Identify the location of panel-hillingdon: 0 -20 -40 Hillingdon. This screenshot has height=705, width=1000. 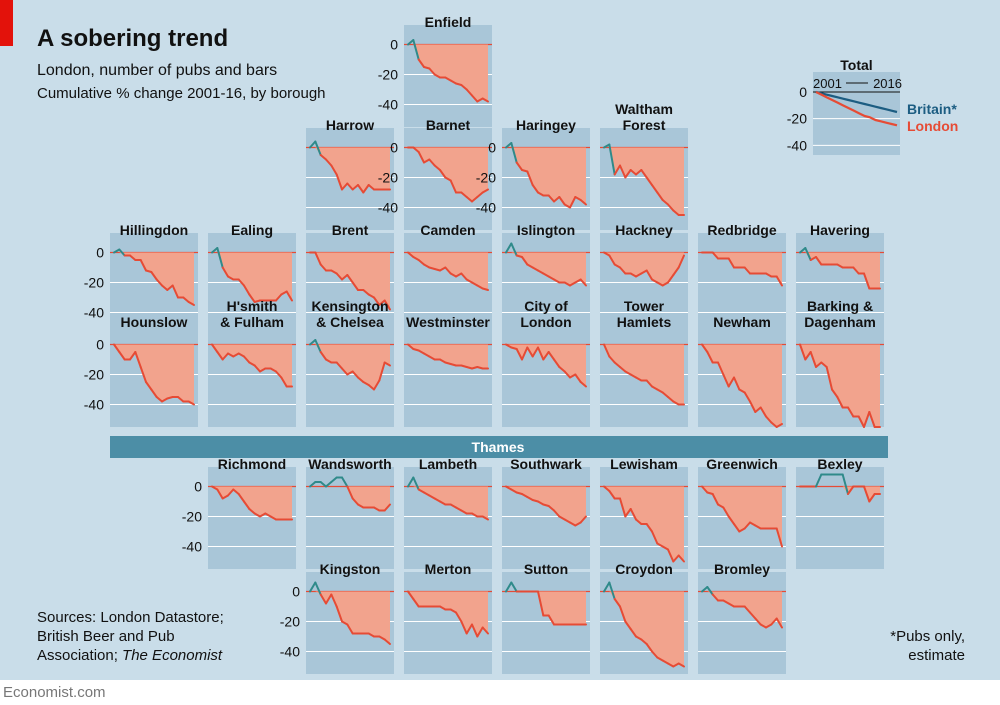
(141, 278).